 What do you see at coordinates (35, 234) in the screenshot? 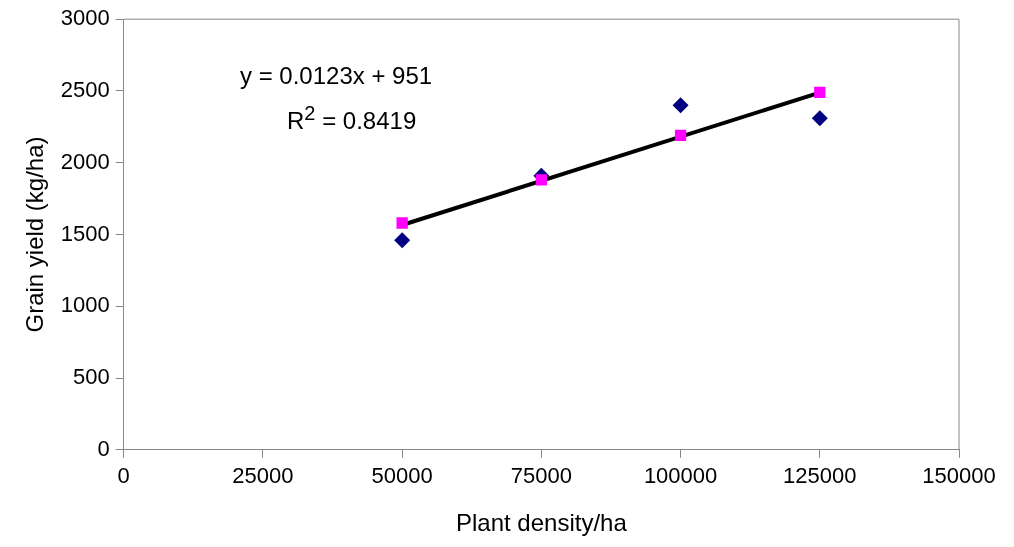
I see `y-axis-title: Grain yield (kg/ha)` at bounding box center [35, 234].